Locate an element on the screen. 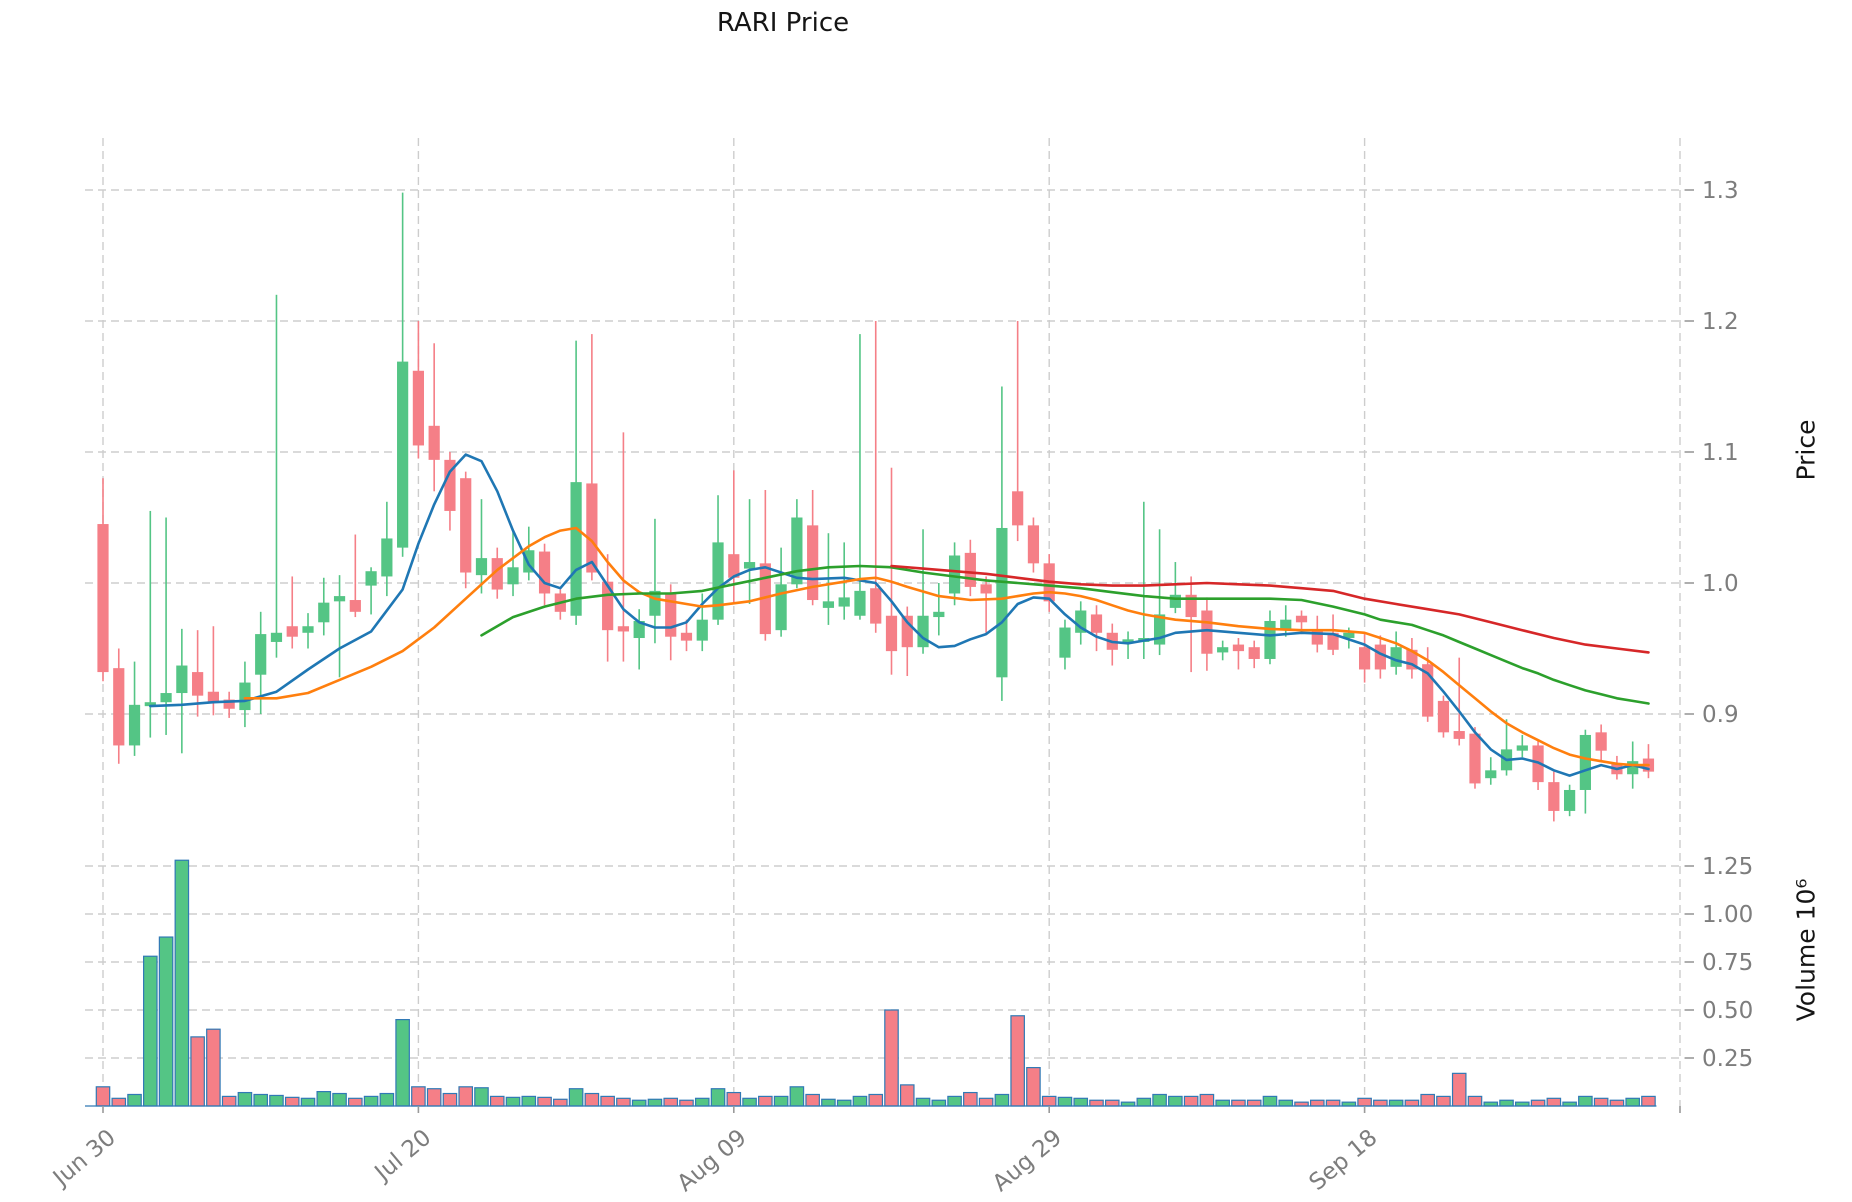 This screenshot has width=1852, height=1202. price-tick-label: 1.2 is located at coordinates (1720, 322).